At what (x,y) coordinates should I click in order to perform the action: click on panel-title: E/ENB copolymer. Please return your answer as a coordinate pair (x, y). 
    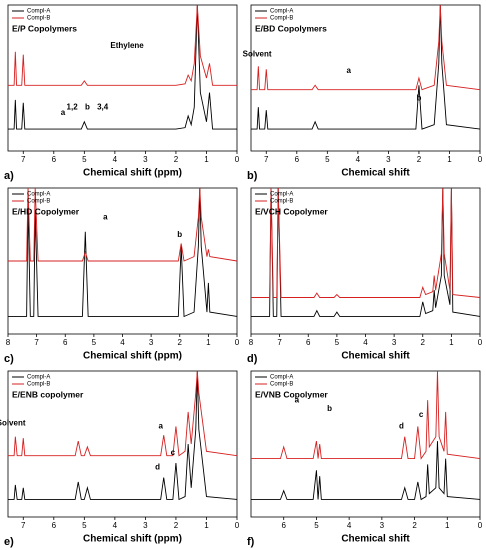
    Looking at the image, I should click on (48, 394).